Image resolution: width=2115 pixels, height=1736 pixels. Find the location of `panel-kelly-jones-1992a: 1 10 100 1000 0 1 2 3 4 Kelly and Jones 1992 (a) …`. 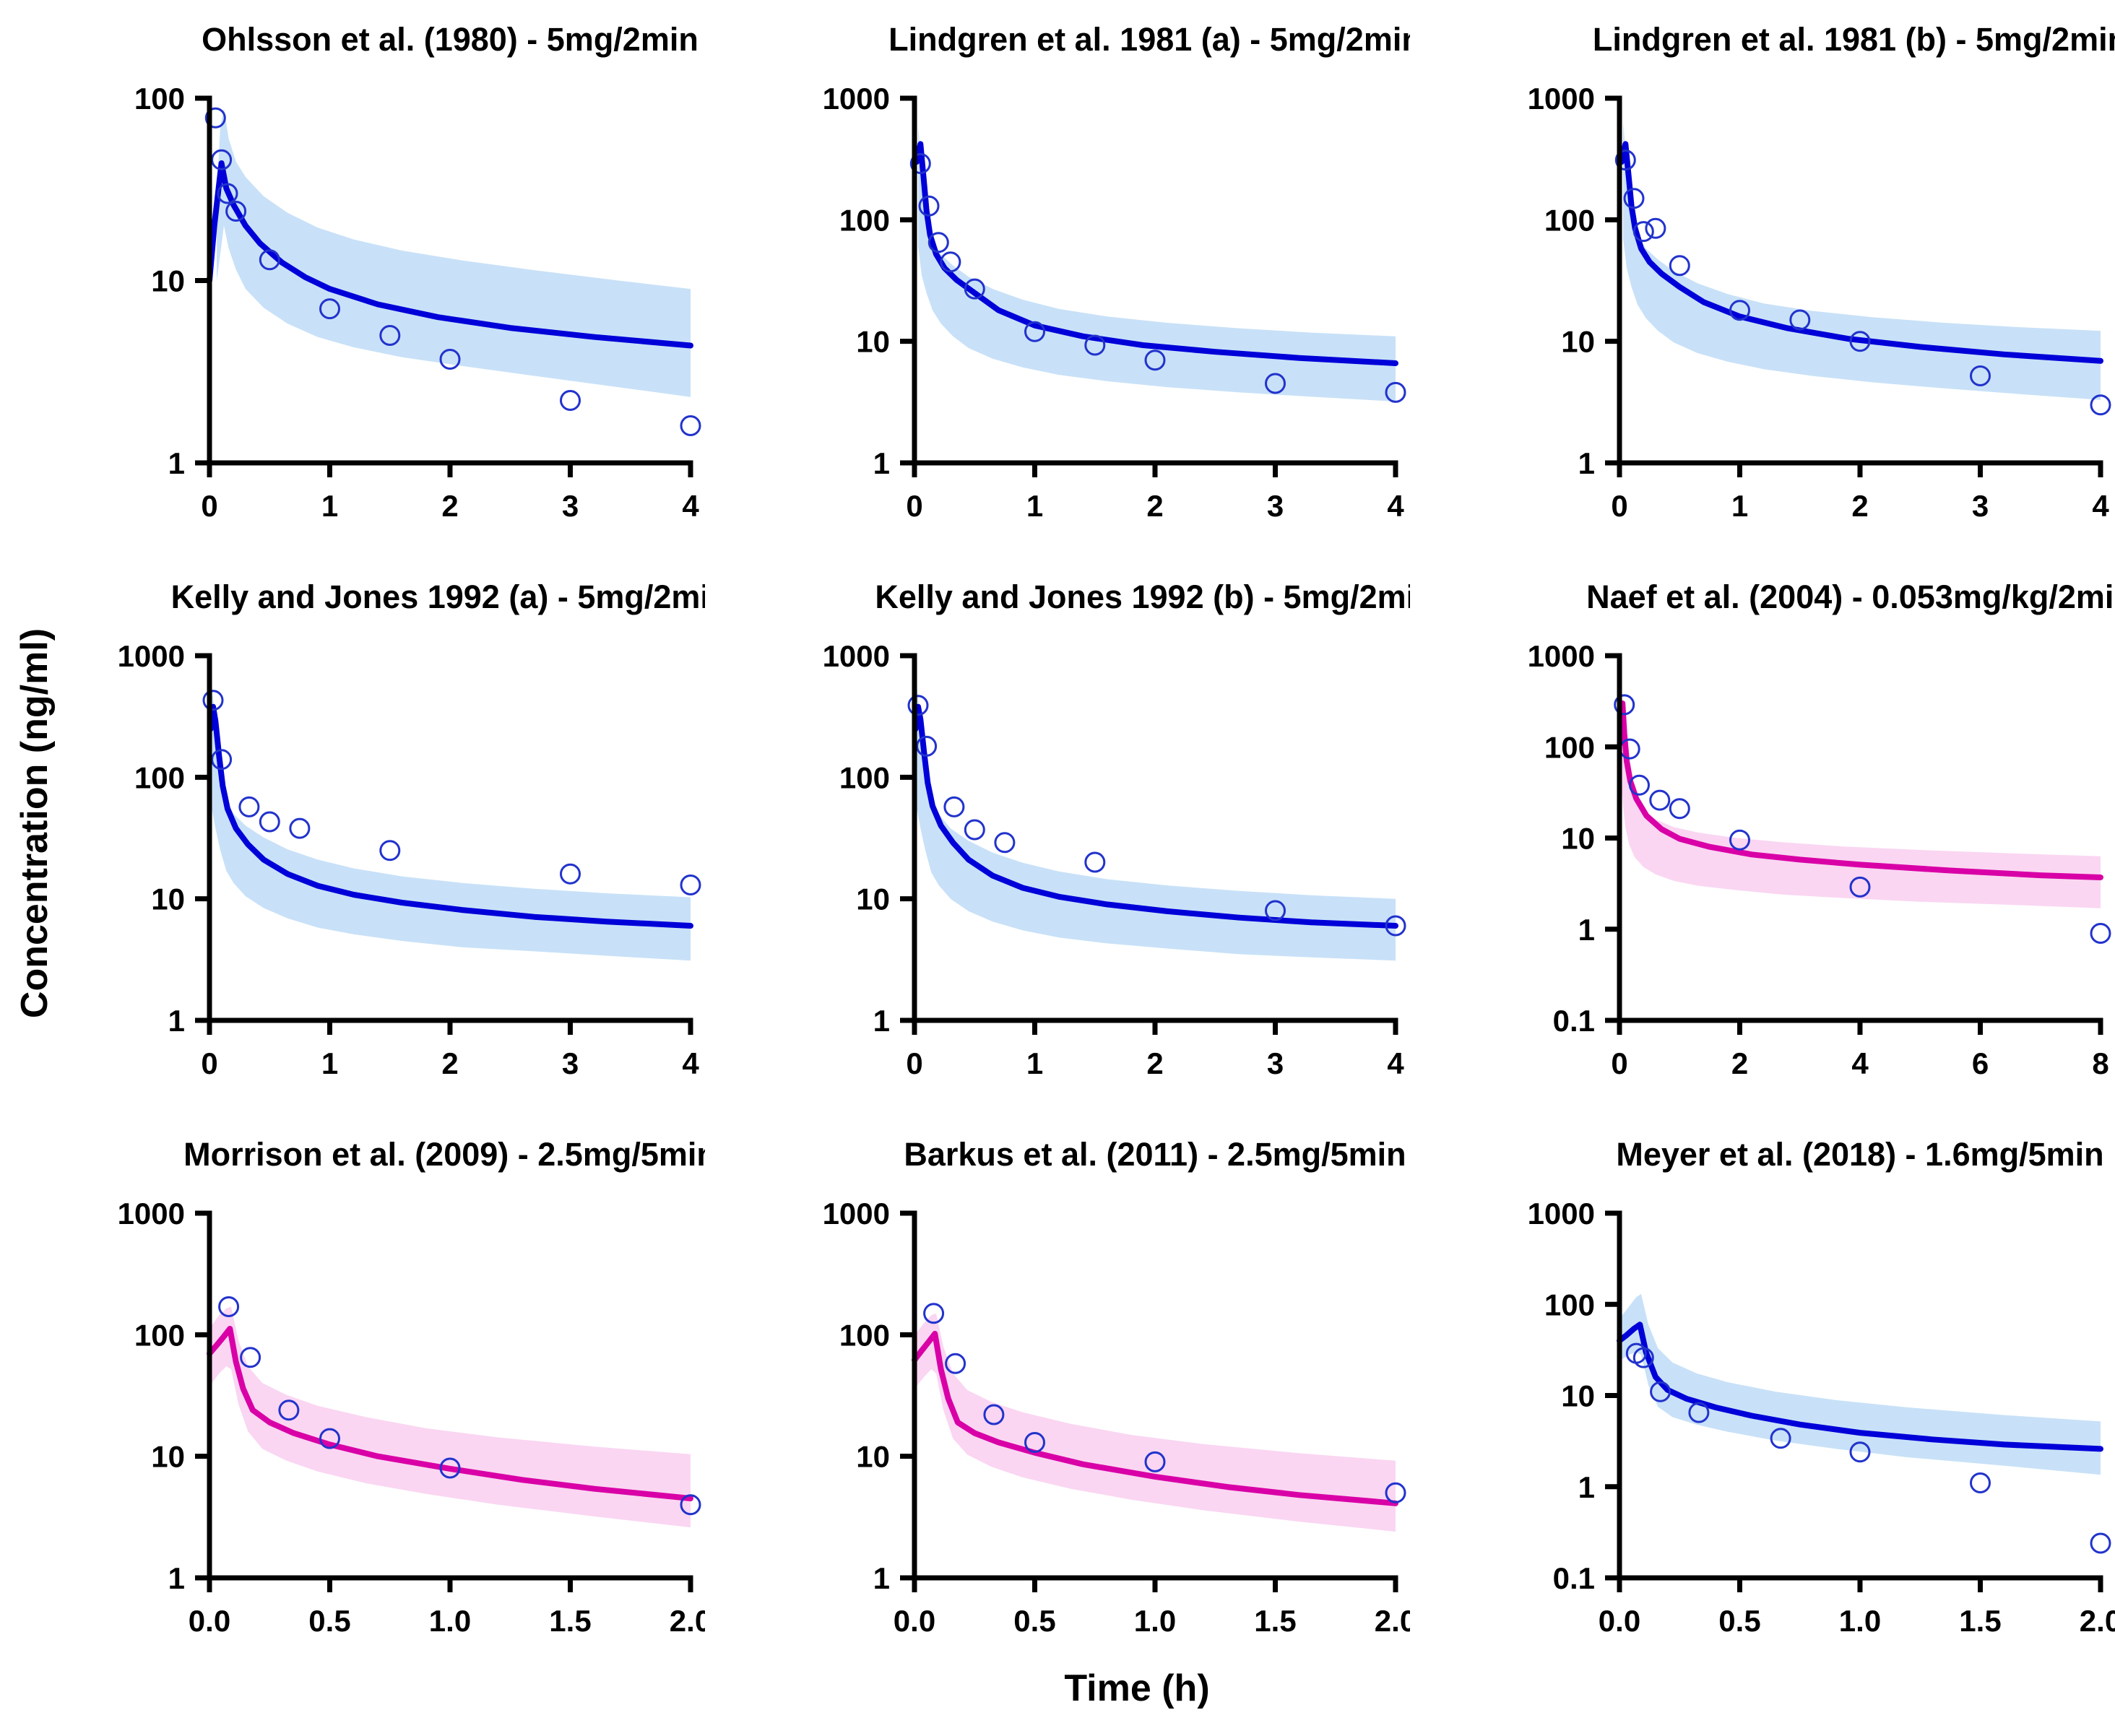

panel-kelly-jones-1992a: 1 10 100 1000 0 1 2 3 4 Kelly and Jones 1992 (a) … is located at coordinates (365, 848).